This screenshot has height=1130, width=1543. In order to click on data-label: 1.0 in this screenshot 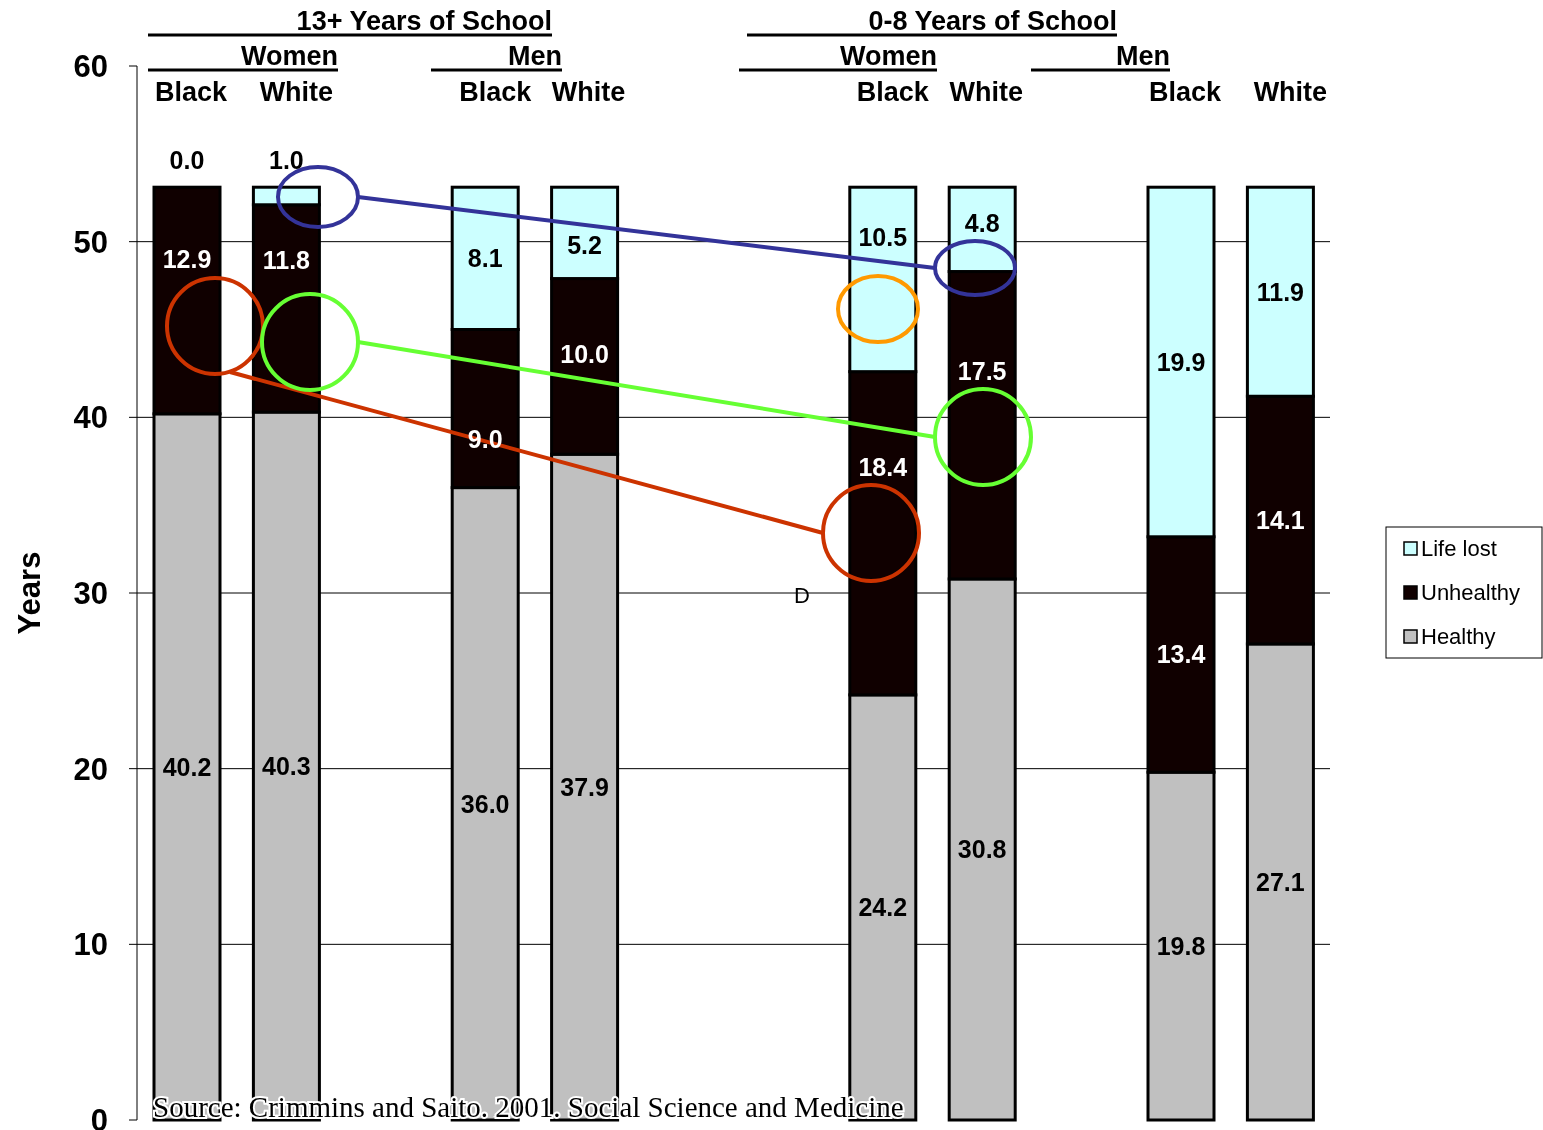, I will do `click(286, 160)`.